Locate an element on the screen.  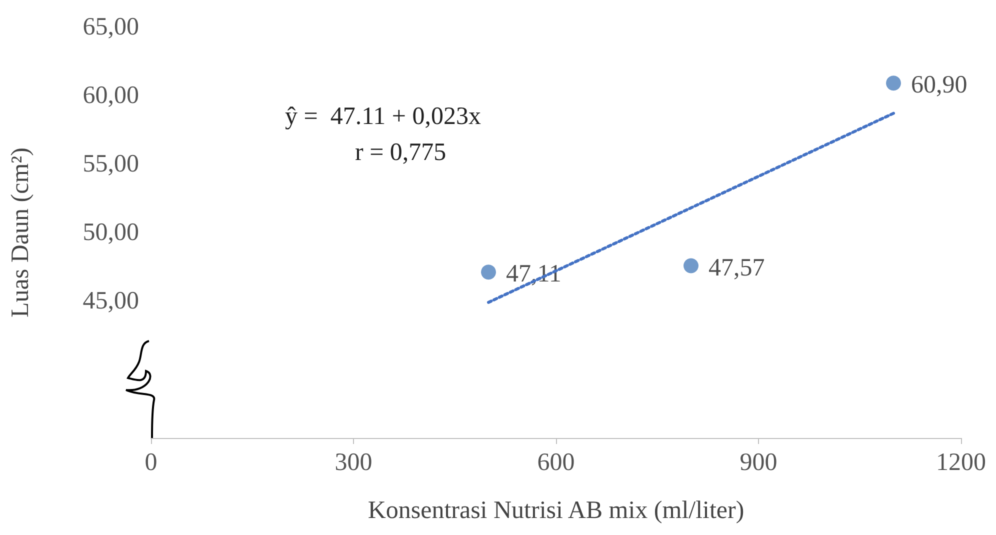
x-tick-label: 900 is located at coordinates (759, 462).